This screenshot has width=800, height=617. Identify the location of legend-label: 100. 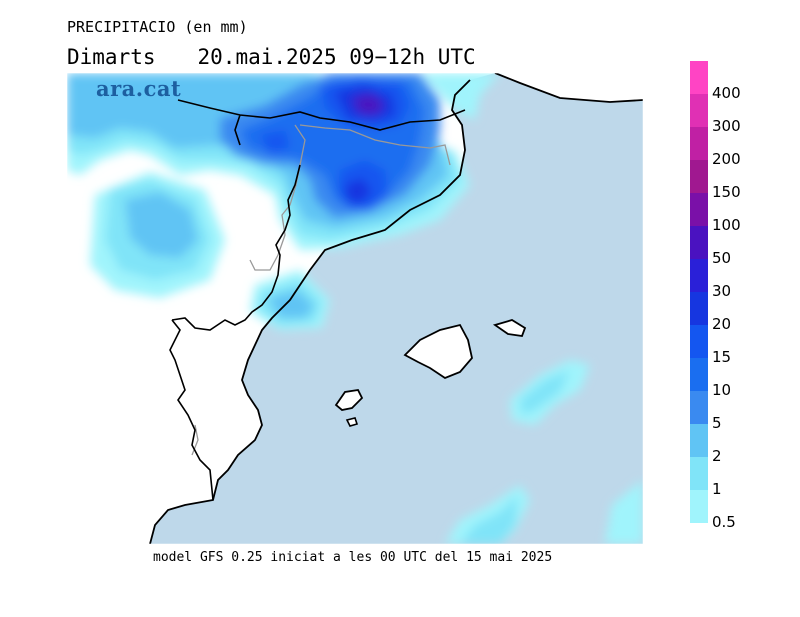
(726, 225).